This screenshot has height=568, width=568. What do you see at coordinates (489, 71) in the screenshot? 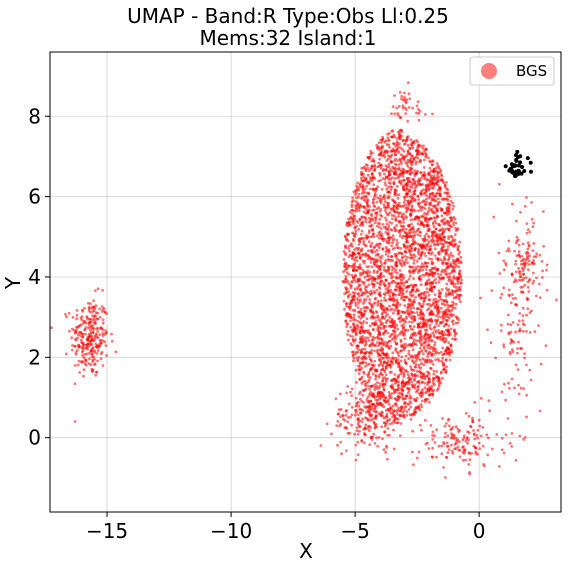
I see `legend-marker-bgs` at bounding box center [489, 71].